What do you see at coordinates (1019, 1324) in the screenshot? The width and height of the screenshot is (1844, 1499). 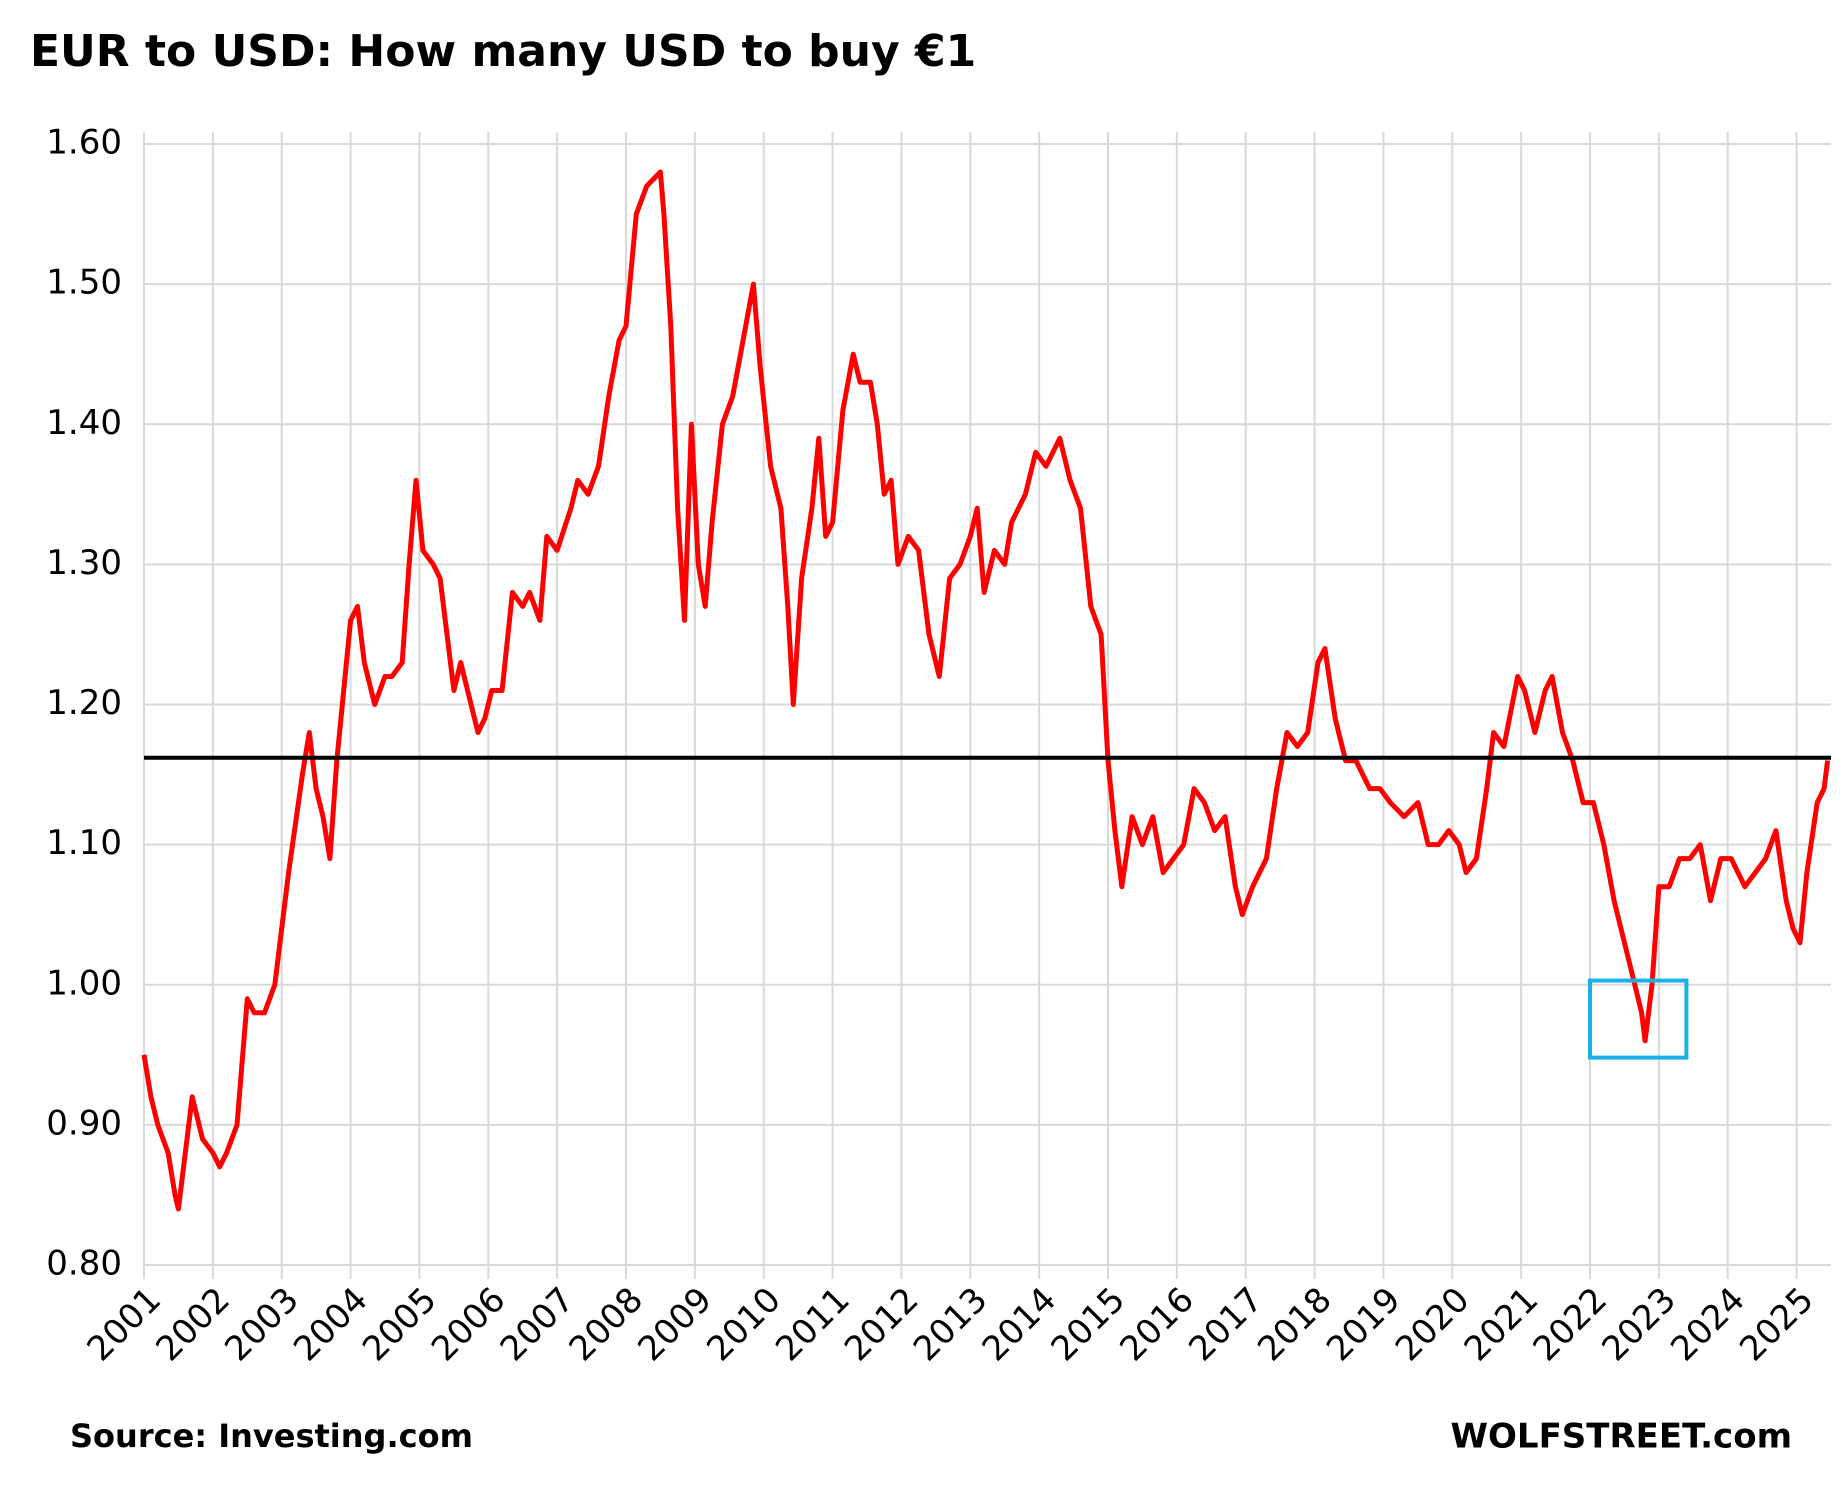 I see `x-tick-label: 2014` at bounding box center [1019, 1324].